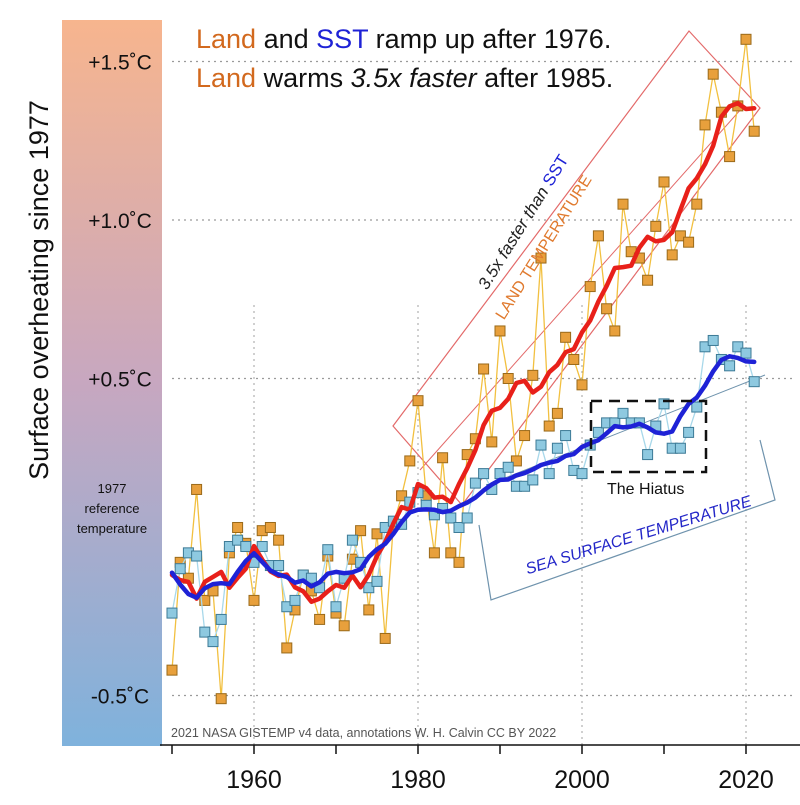 The width and height of the screenshot is (800, 805). Describe the element at coordinates (120, 63) in the screenshot. I see `y-tick-label: +1.5˚C` at that location.